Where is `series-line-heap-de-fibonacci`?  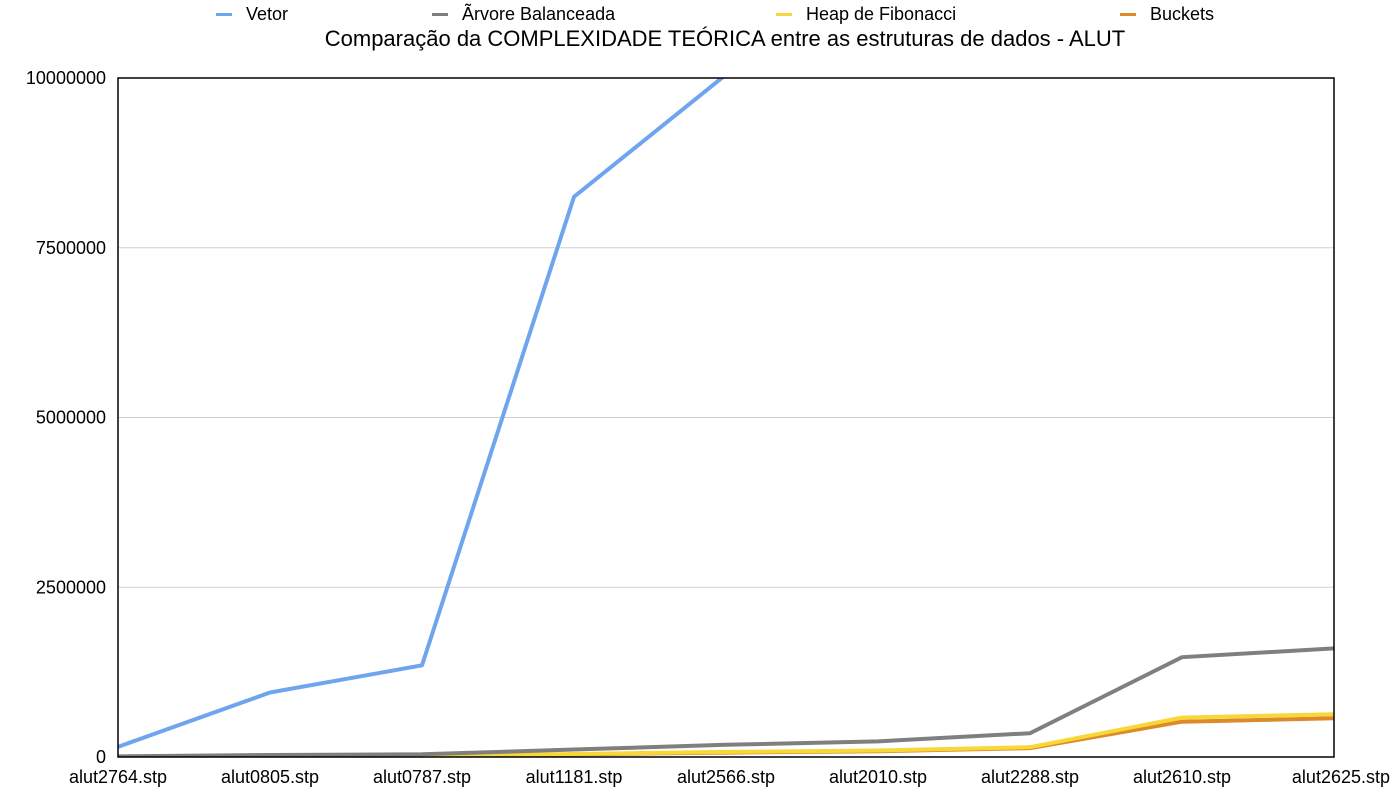
series-line-heap-de-fibonacci is located at coordinates (726, 734).